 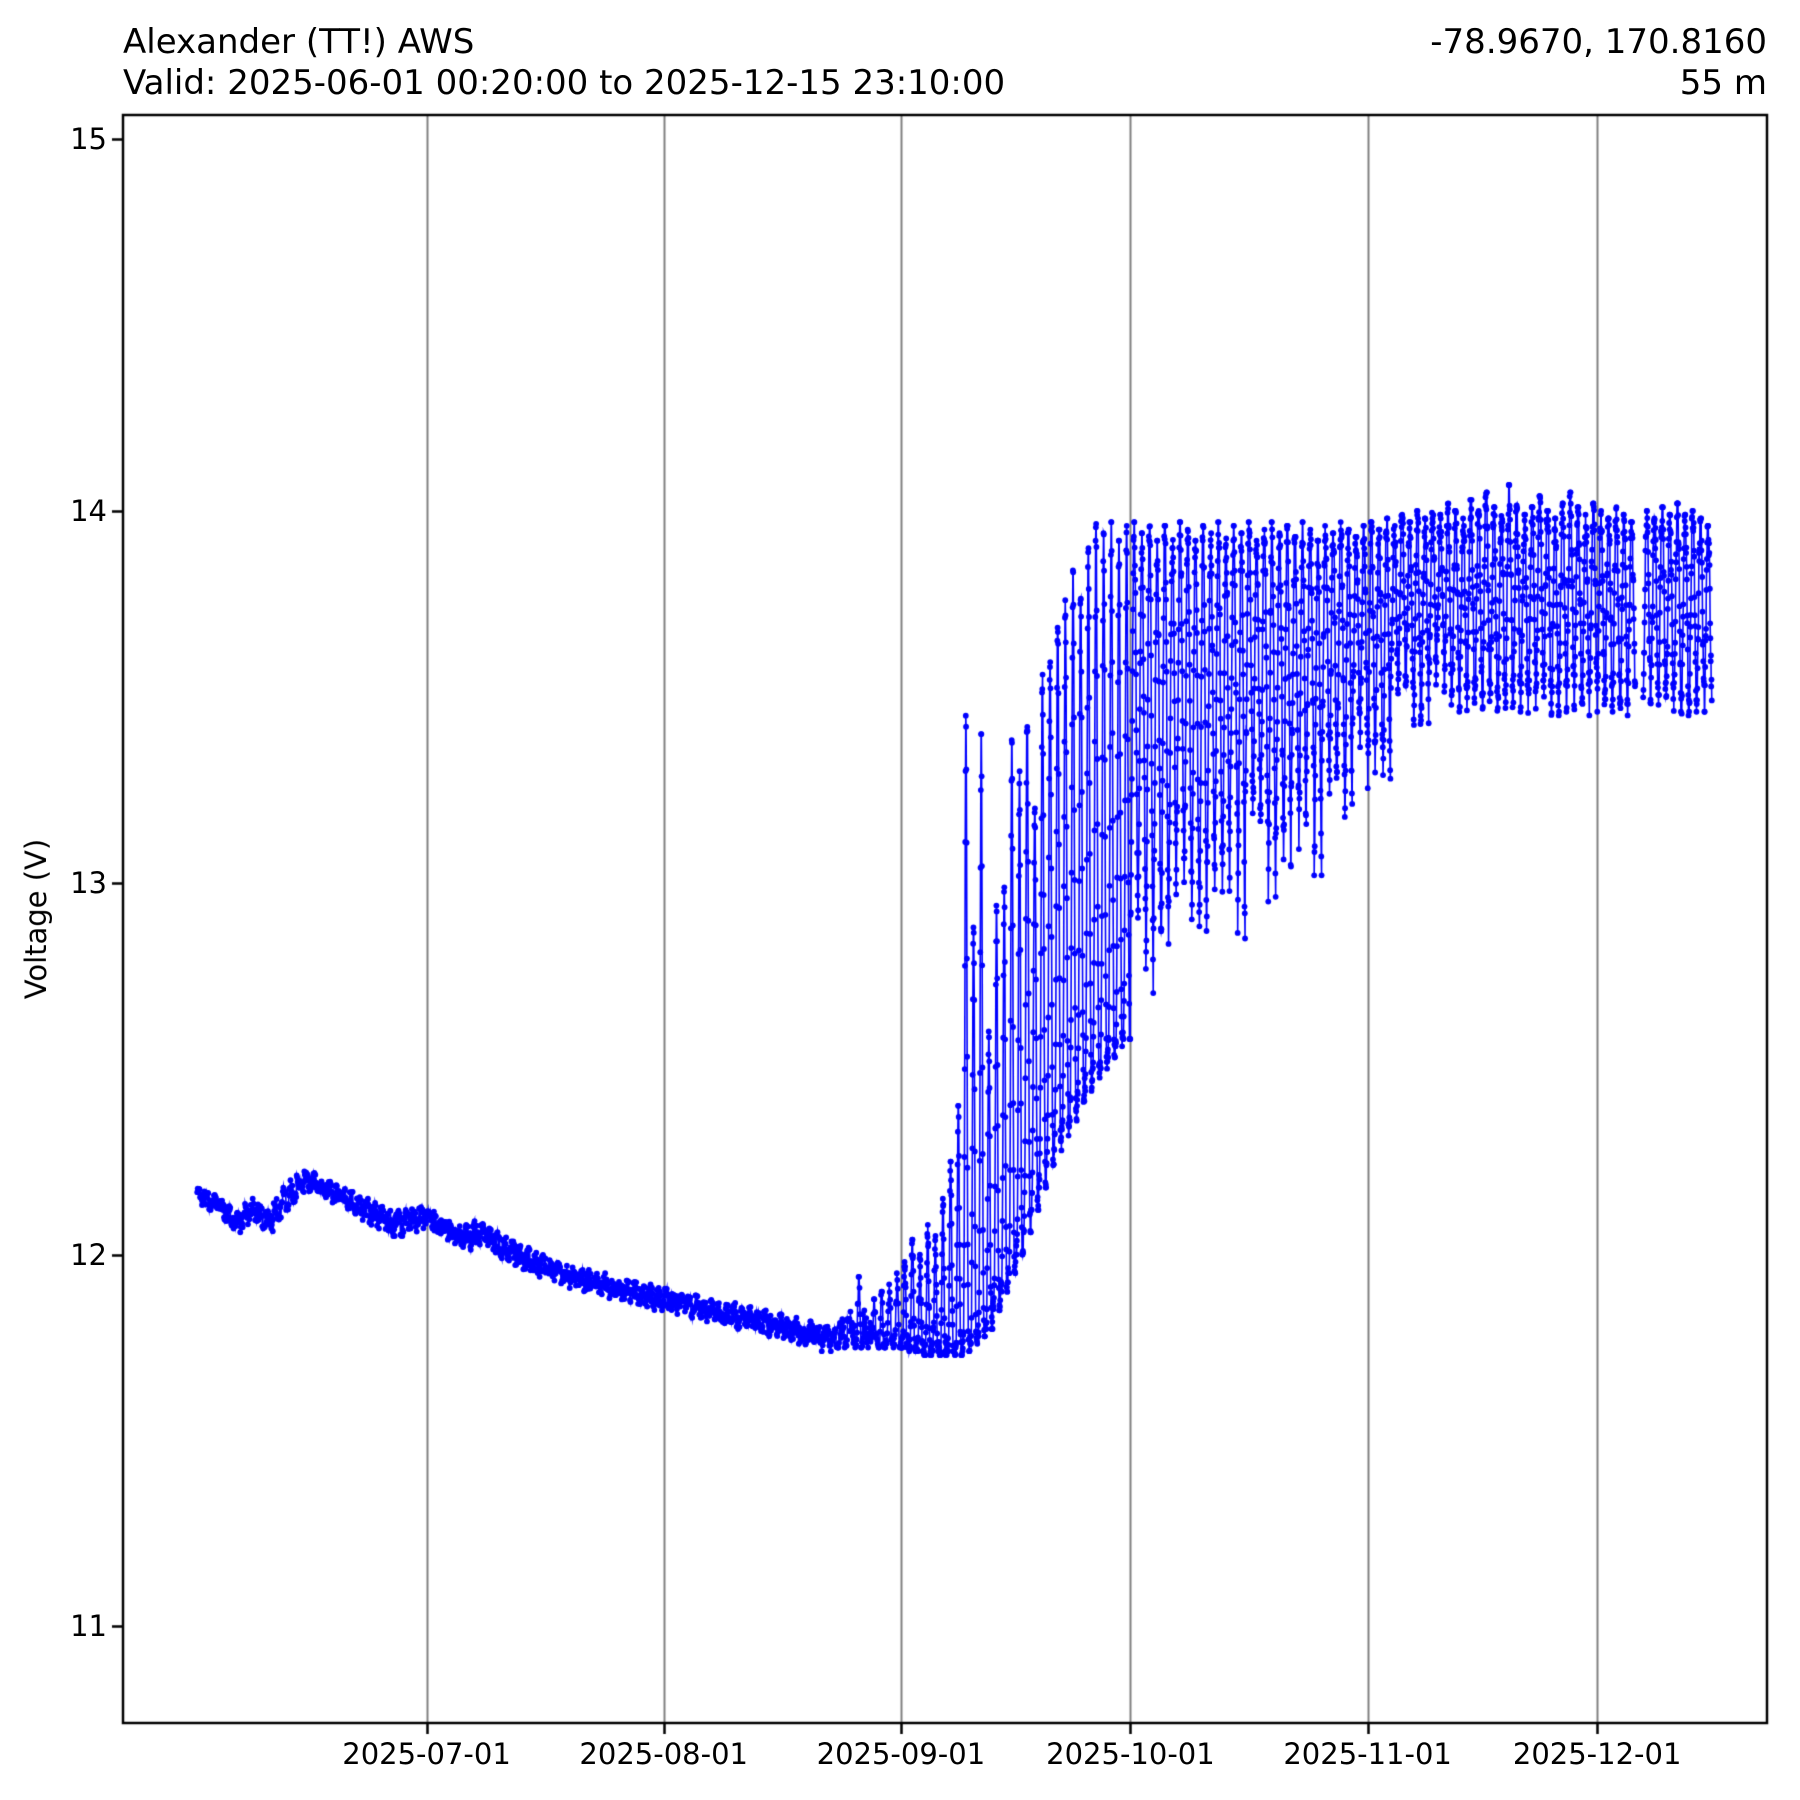 What do you see at coordinates (1723, 83) in the screenshot?
I see `station-elevation: 55 m` at bounding box center [1723, 83].